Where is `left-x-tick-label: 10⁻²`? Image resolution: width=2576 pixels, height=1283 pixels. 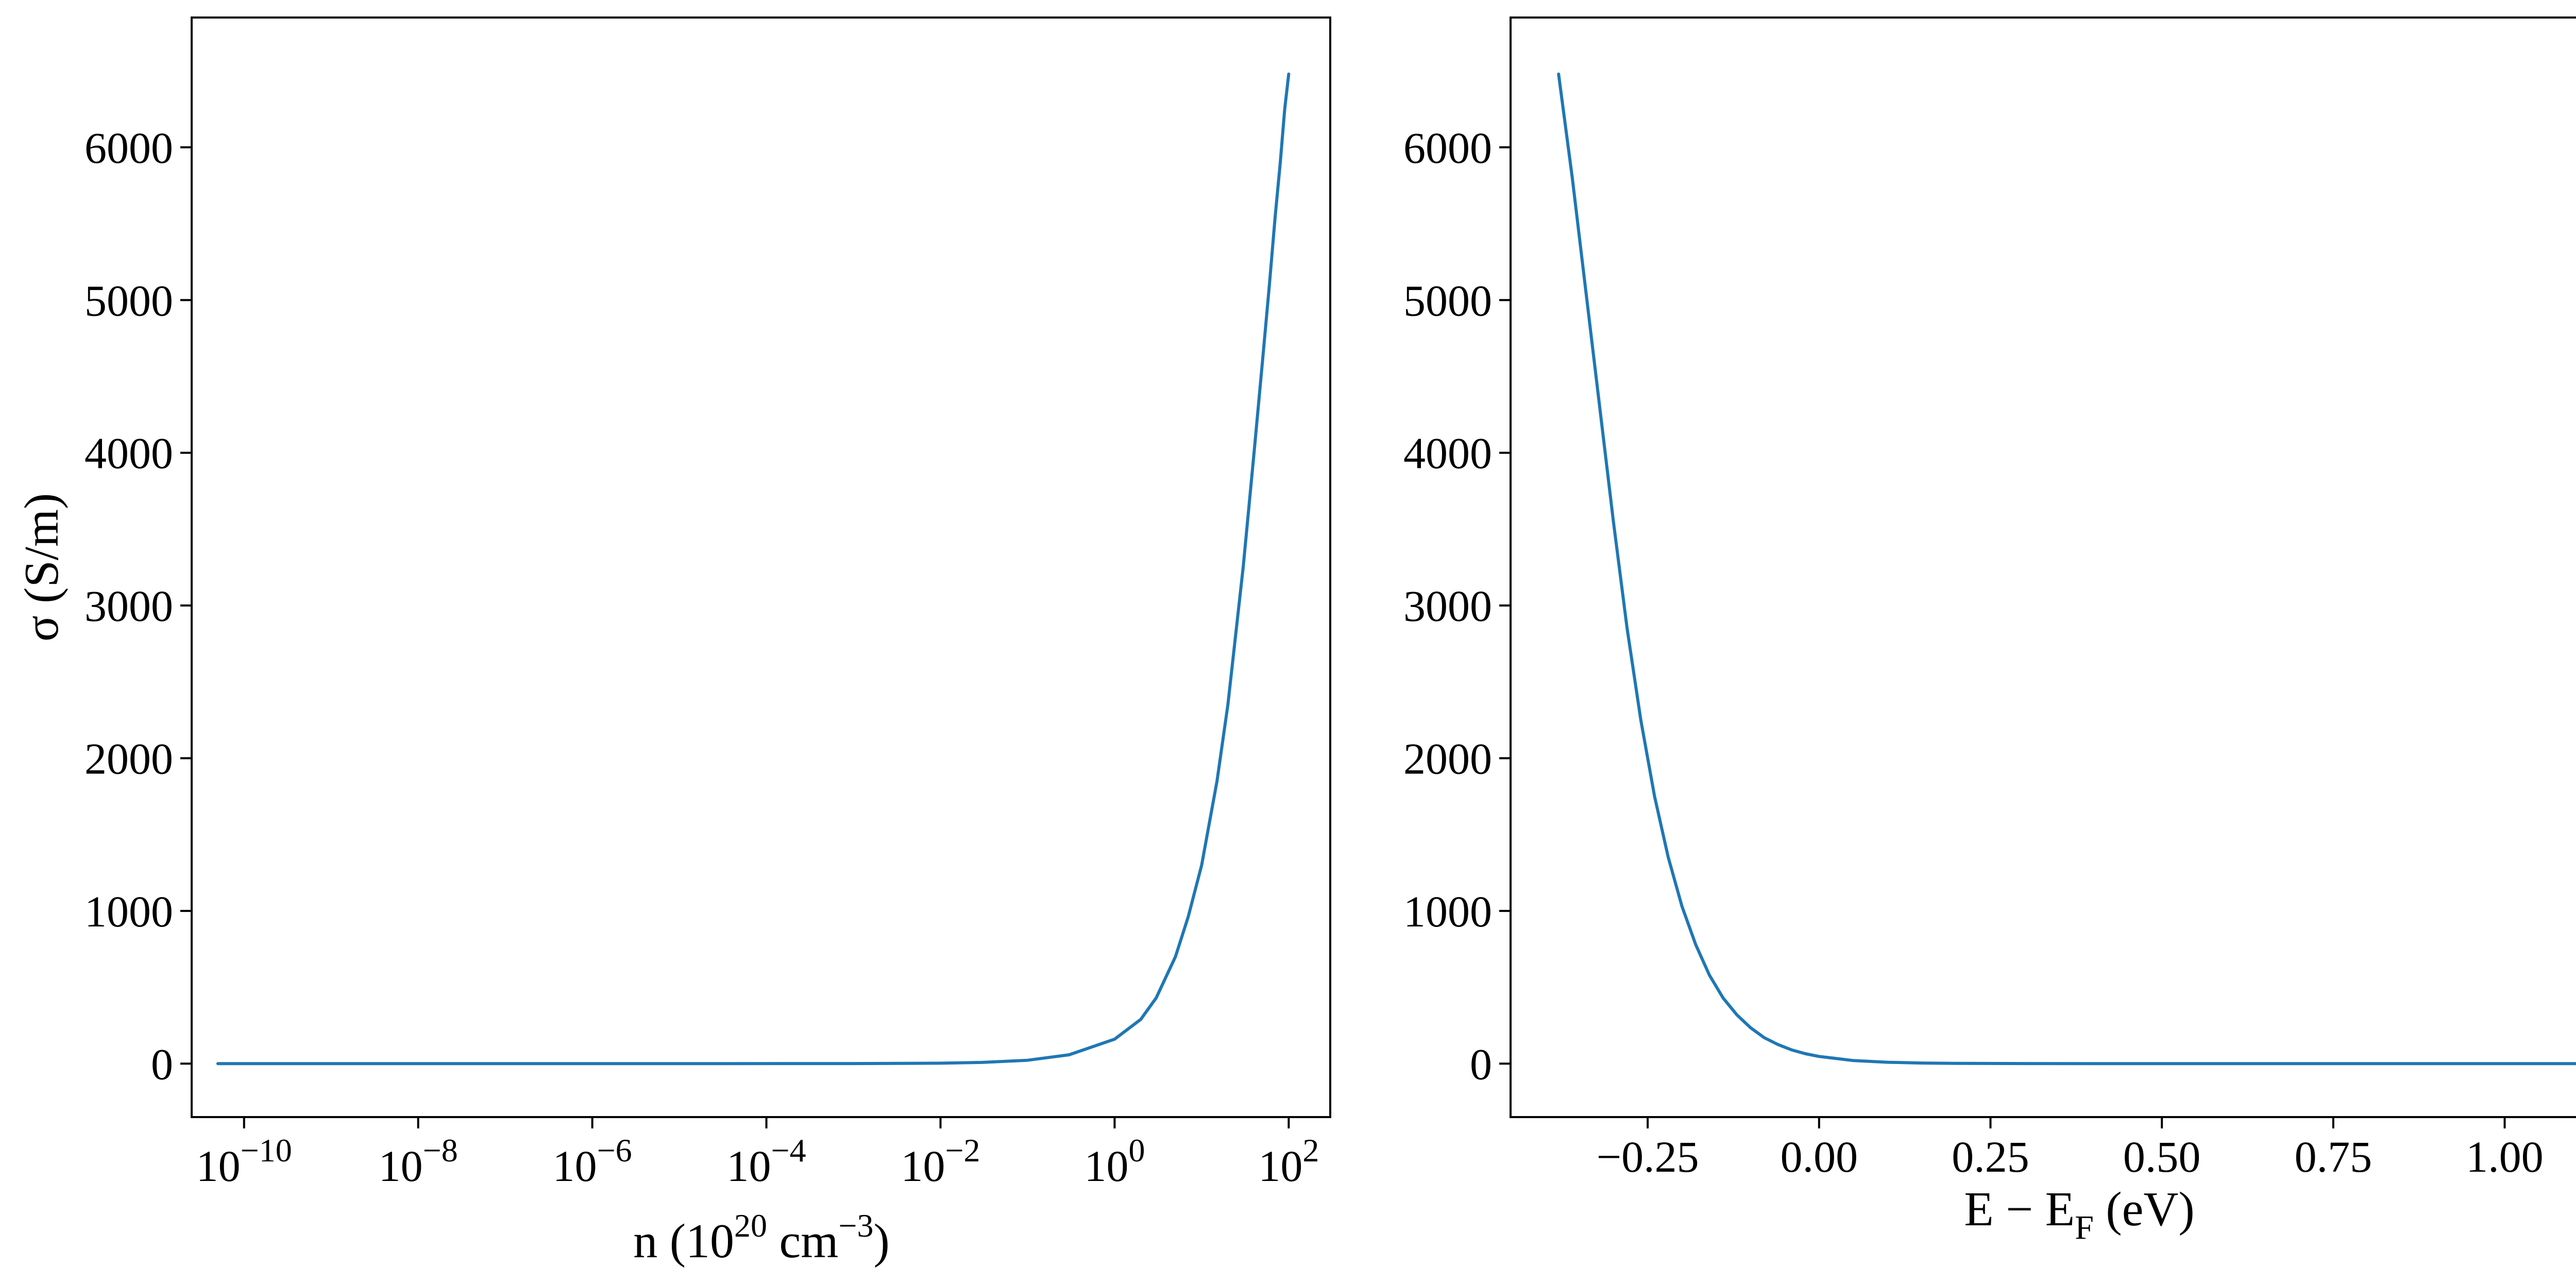
left-x-tick-label: 10⁻² is located at coordinates (940, 1162).